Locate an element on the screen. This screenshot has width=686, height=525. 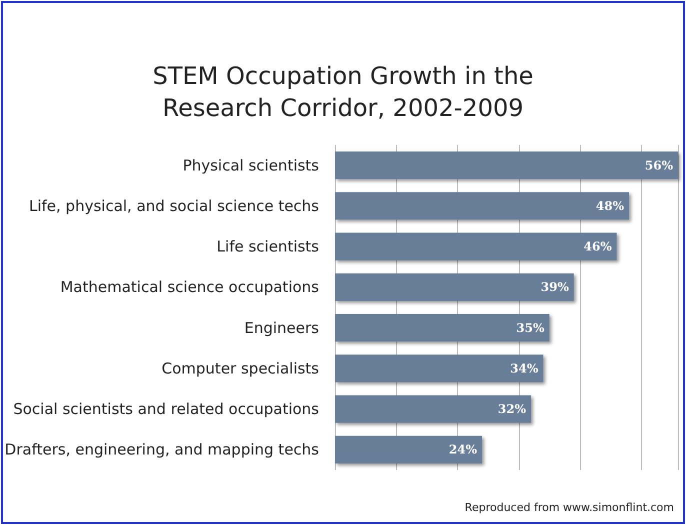
text: Reproduced from www.simonflint.com is located at coordinates (569, 507).